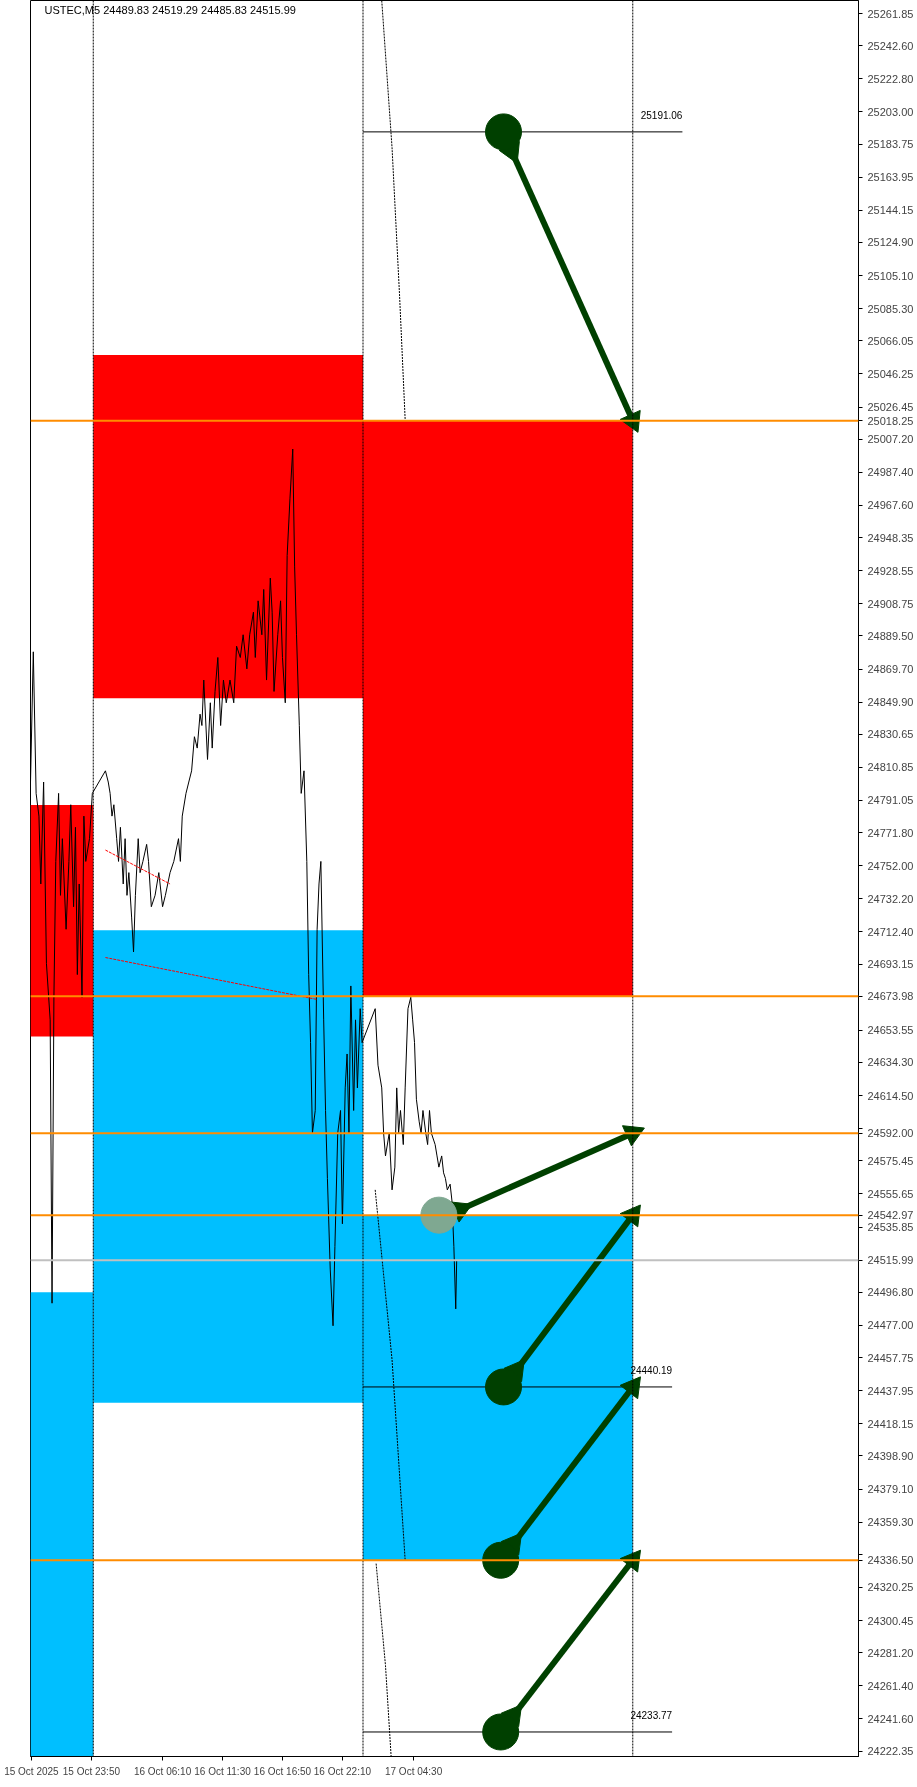  What do you see at coordinates (890, 1133) in the screenshot?
I see `ref-line-label: 24592.00` at bounding box center [890, 1133].